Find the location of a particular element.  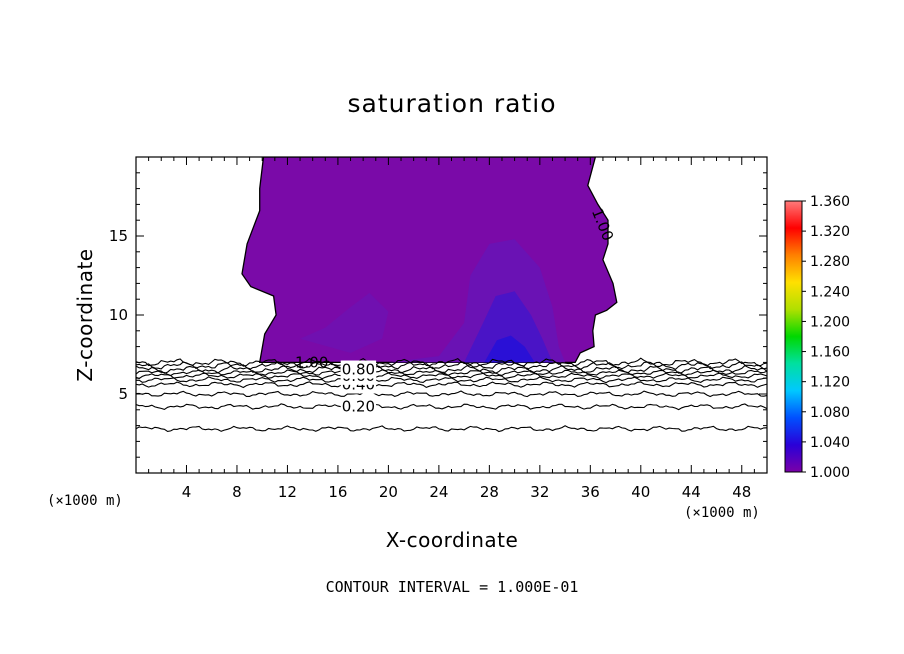

colorbar-frame is located at coordinates (793, 336).